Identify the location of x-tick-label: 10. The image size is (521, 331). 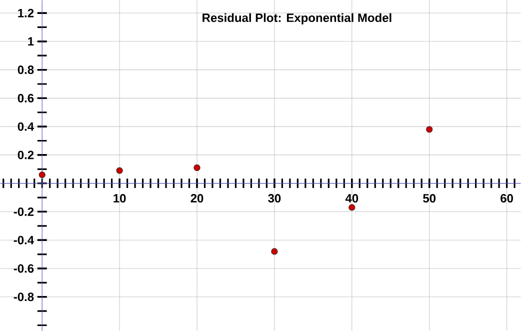
(120, 198).